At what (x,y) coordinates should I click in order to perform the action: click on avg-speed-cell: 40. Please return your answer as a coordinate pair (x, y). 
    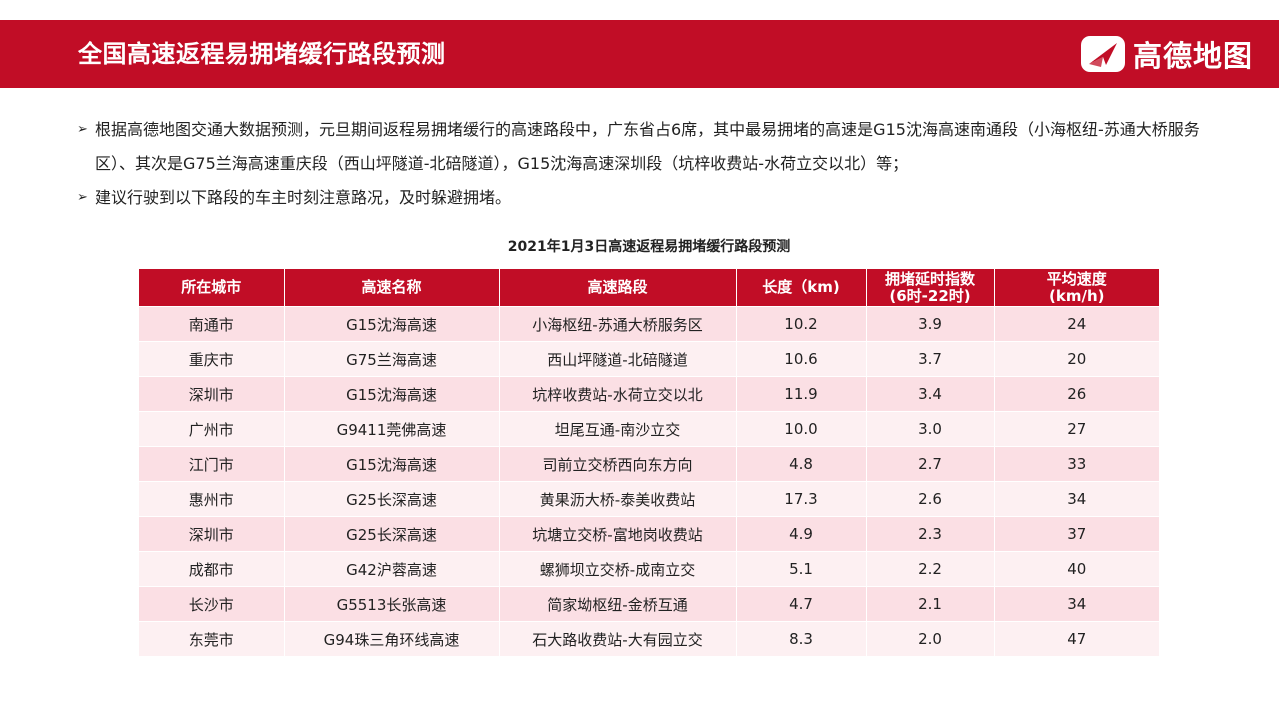
    Looking at the image, I should click on (1076, 569).